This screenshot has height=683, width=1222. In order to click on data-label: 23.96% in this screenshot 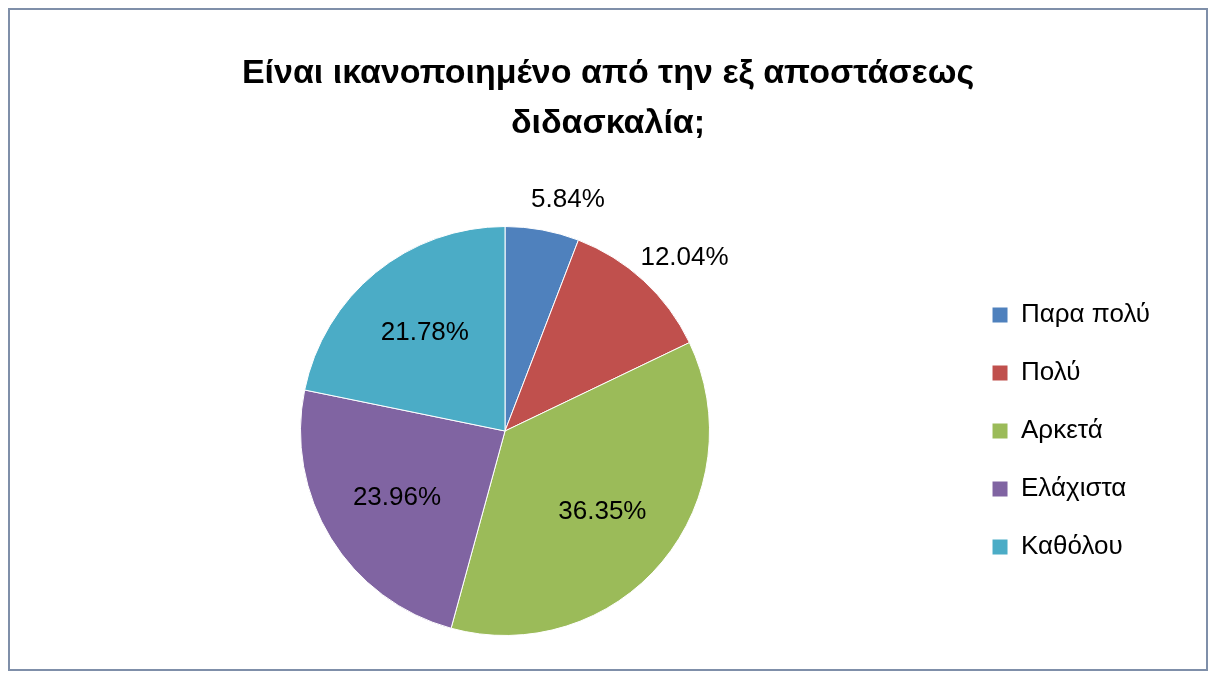, I will do `click(397, 495)`.